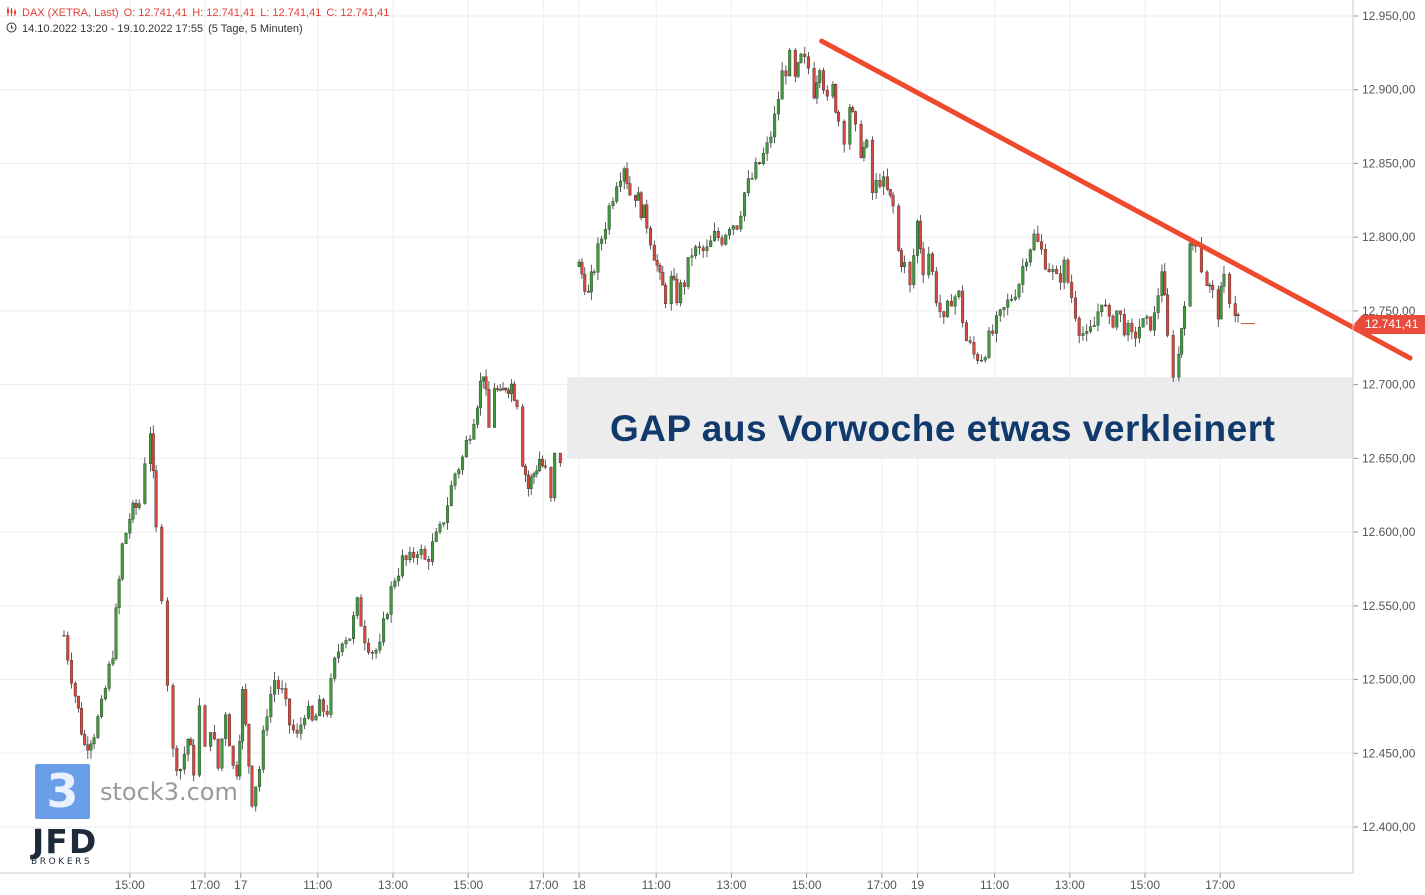 The height and width of the screenshot is (895, 1425). What do you see at coordinates (393, 885) in the screenshot?
I see `x-tick-label: 13:00` at bounding box center [393, 885].